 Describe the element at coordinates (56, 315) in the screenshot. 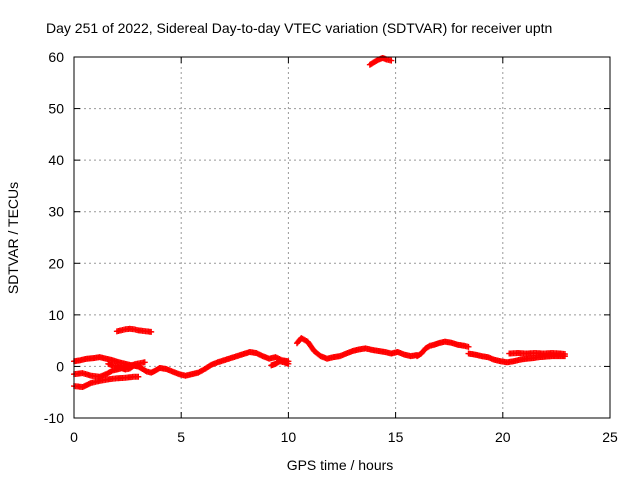

I see `y-tick-label: 10` at that location.